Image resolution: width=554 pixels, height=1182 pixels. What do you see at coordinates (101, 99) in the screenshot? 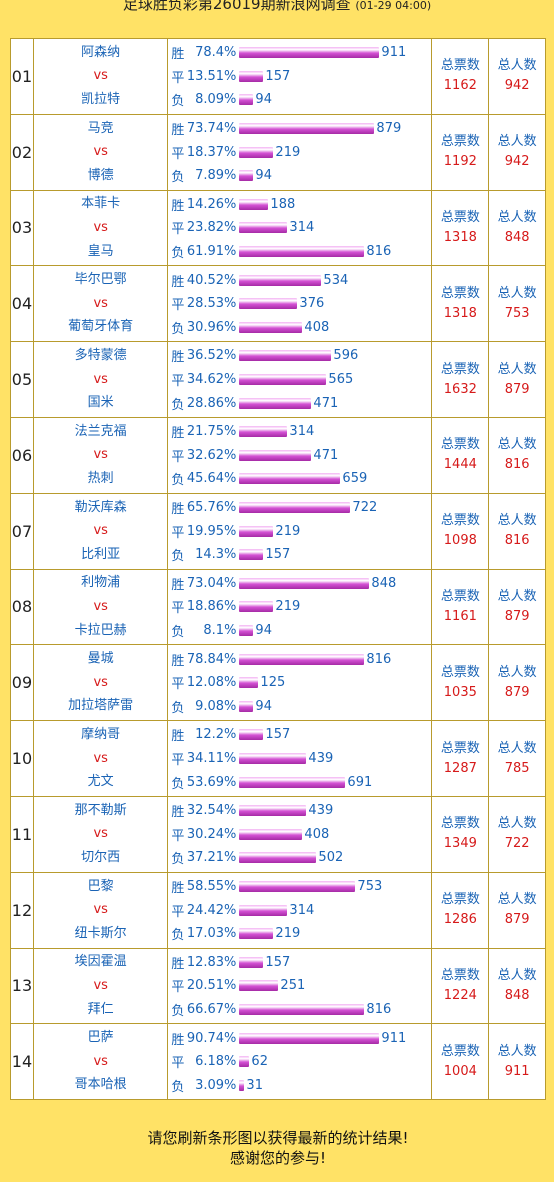
I see `away-team: 凯拉特` at bounding box center [101, 99].